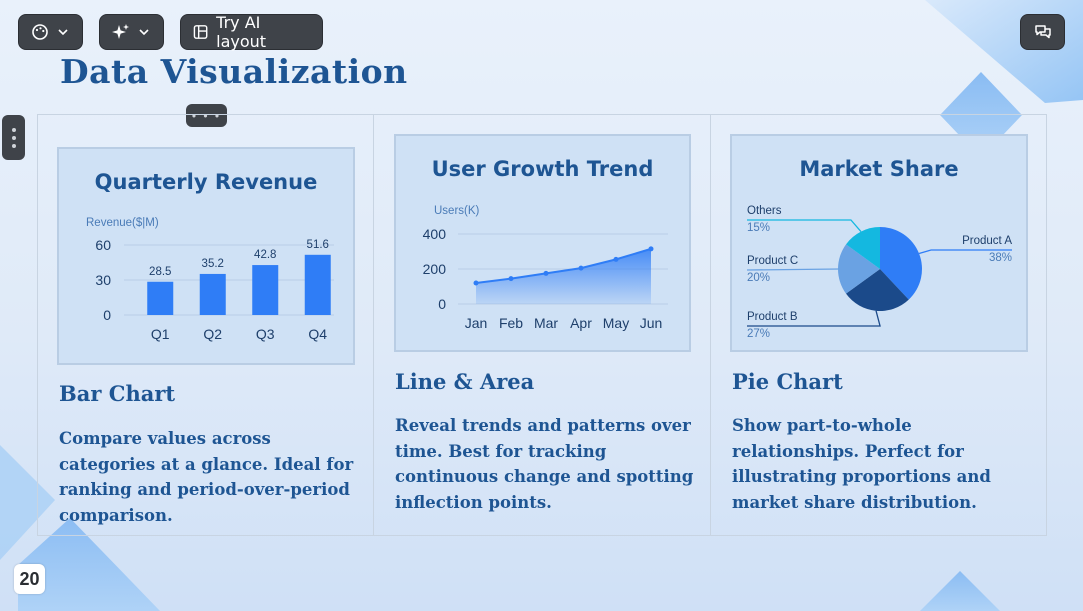 This screenshot has height=611, width=1083. I want to click on card-title: Bar Chart, so click(117, 393).